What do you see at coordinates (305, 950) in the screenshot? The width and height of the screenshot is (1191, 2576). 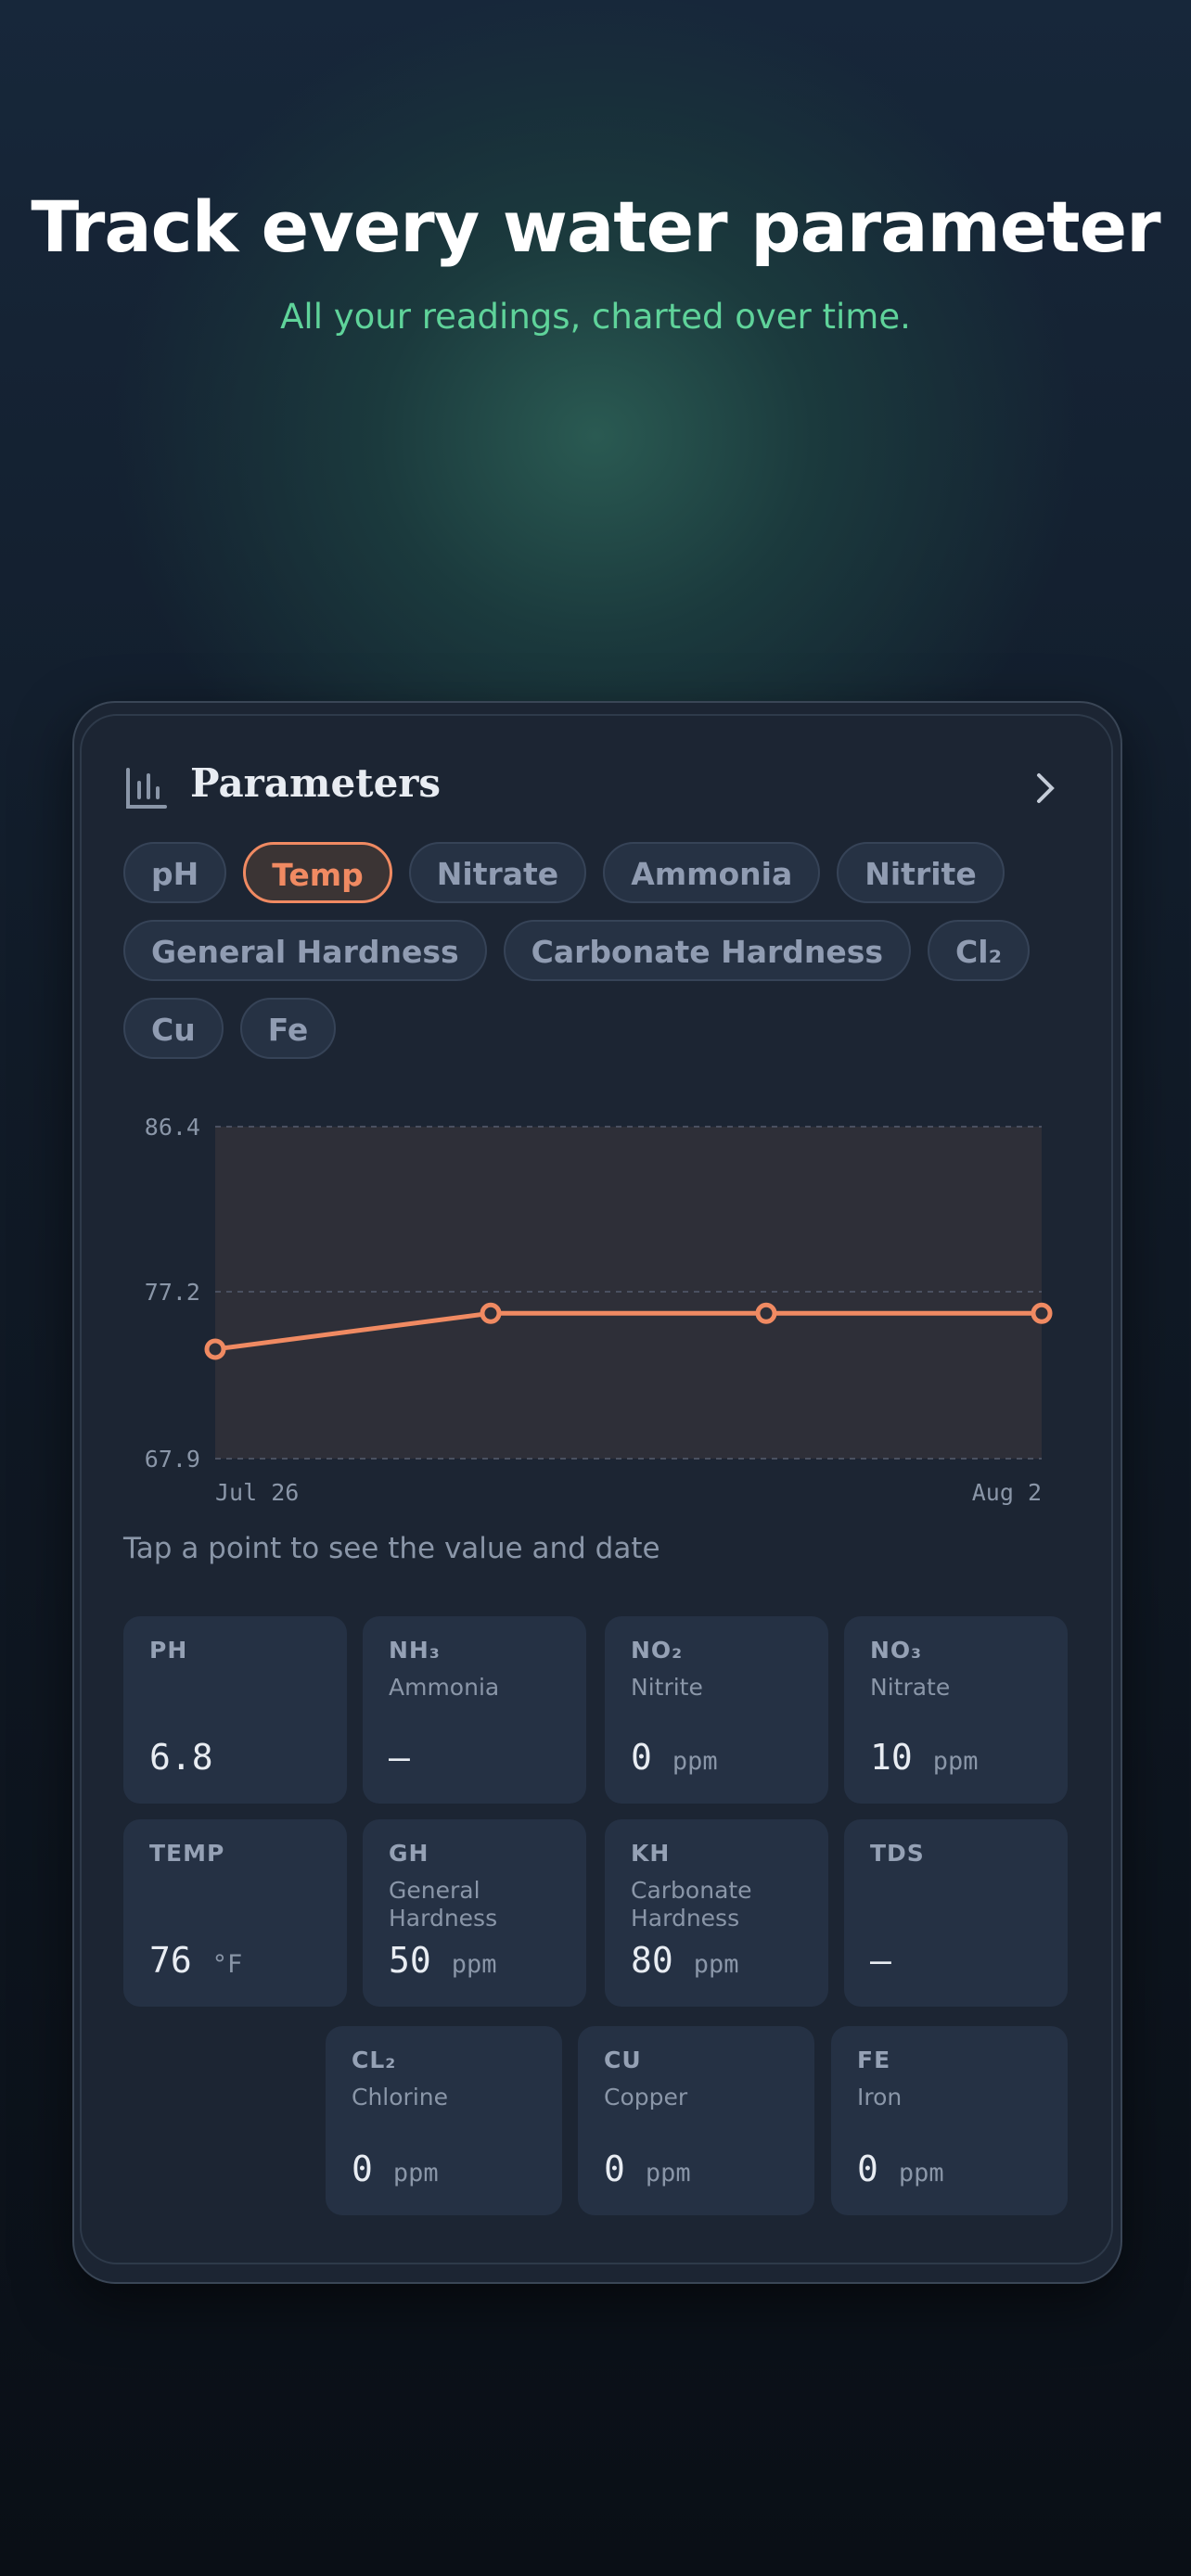 I see `chip: General Hardness` at bounding box center [305, 950].